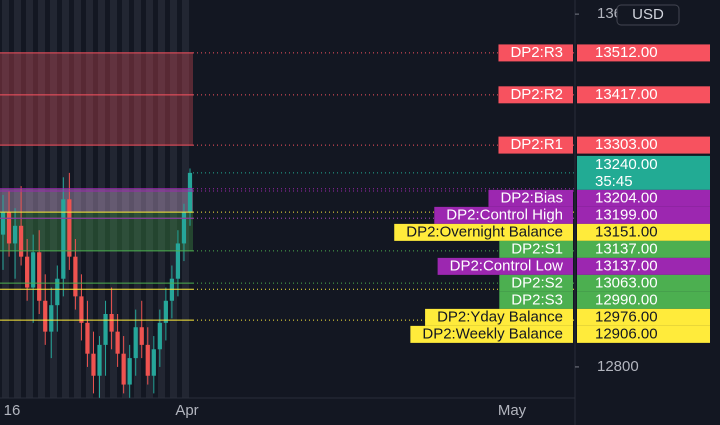 Image resolution: width=720 pixels, height=425 pixels. I want to click on level-name-label: DP2:S3, so click(537, 299).